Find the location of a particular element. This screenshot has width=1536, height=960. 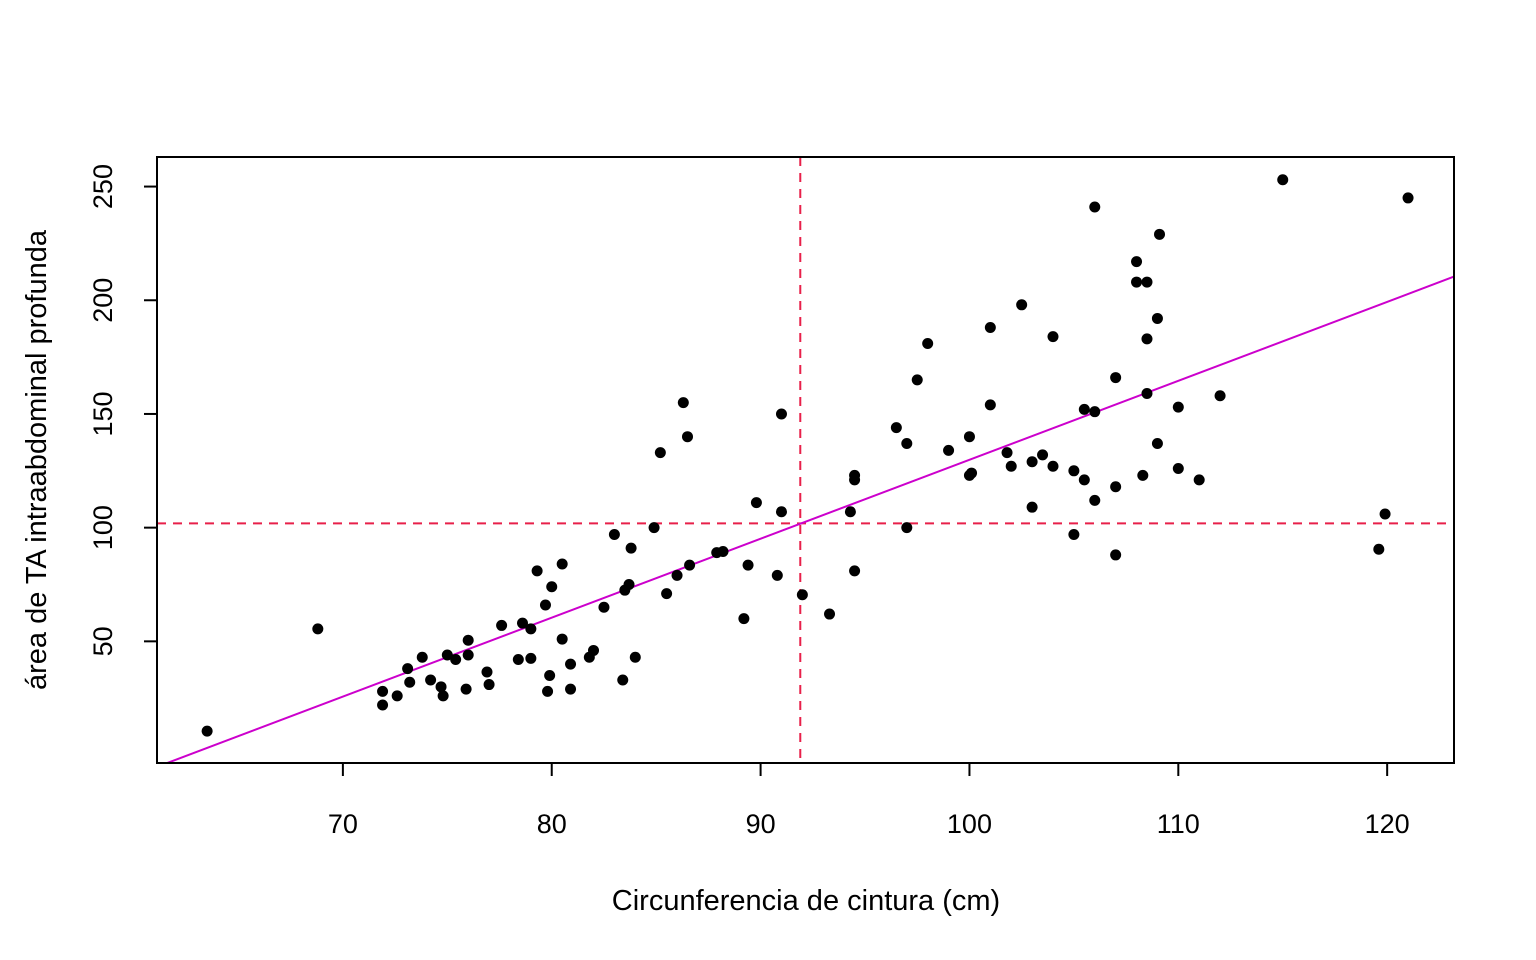

y-tick-label: 50 is located at coordinates (103, 641).